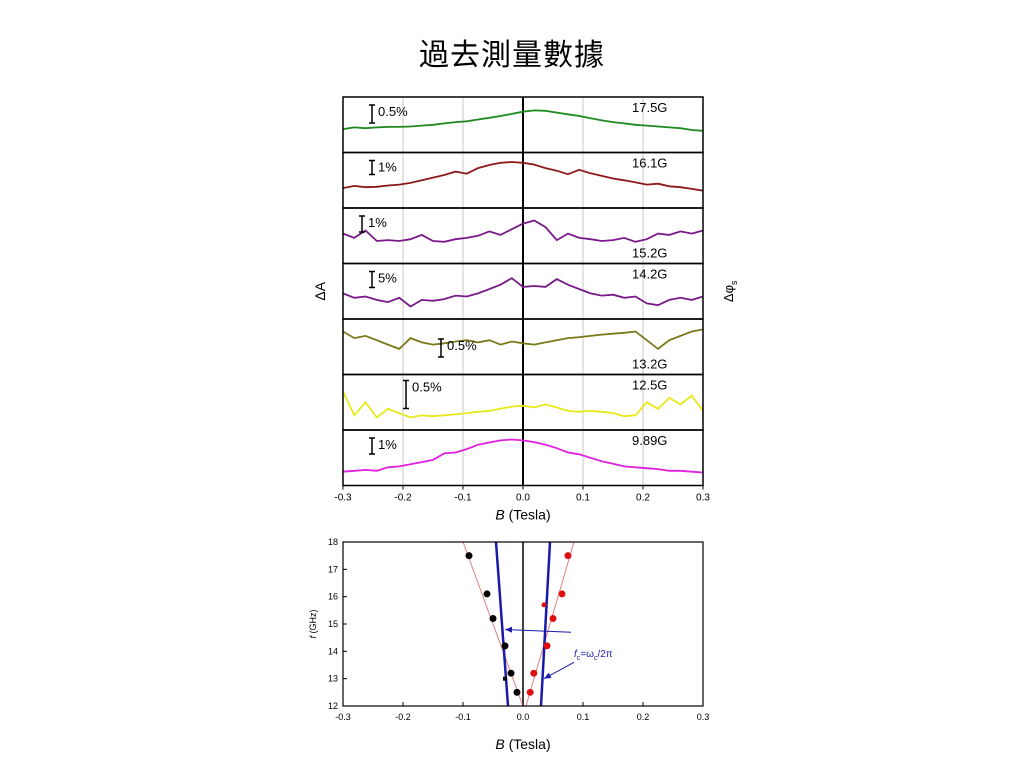 The height and width of the screenshot is (768, 1024). Describe the element at coordinates (333, 679) in the screenshot. I see `y-tick-label: 13` at that location.